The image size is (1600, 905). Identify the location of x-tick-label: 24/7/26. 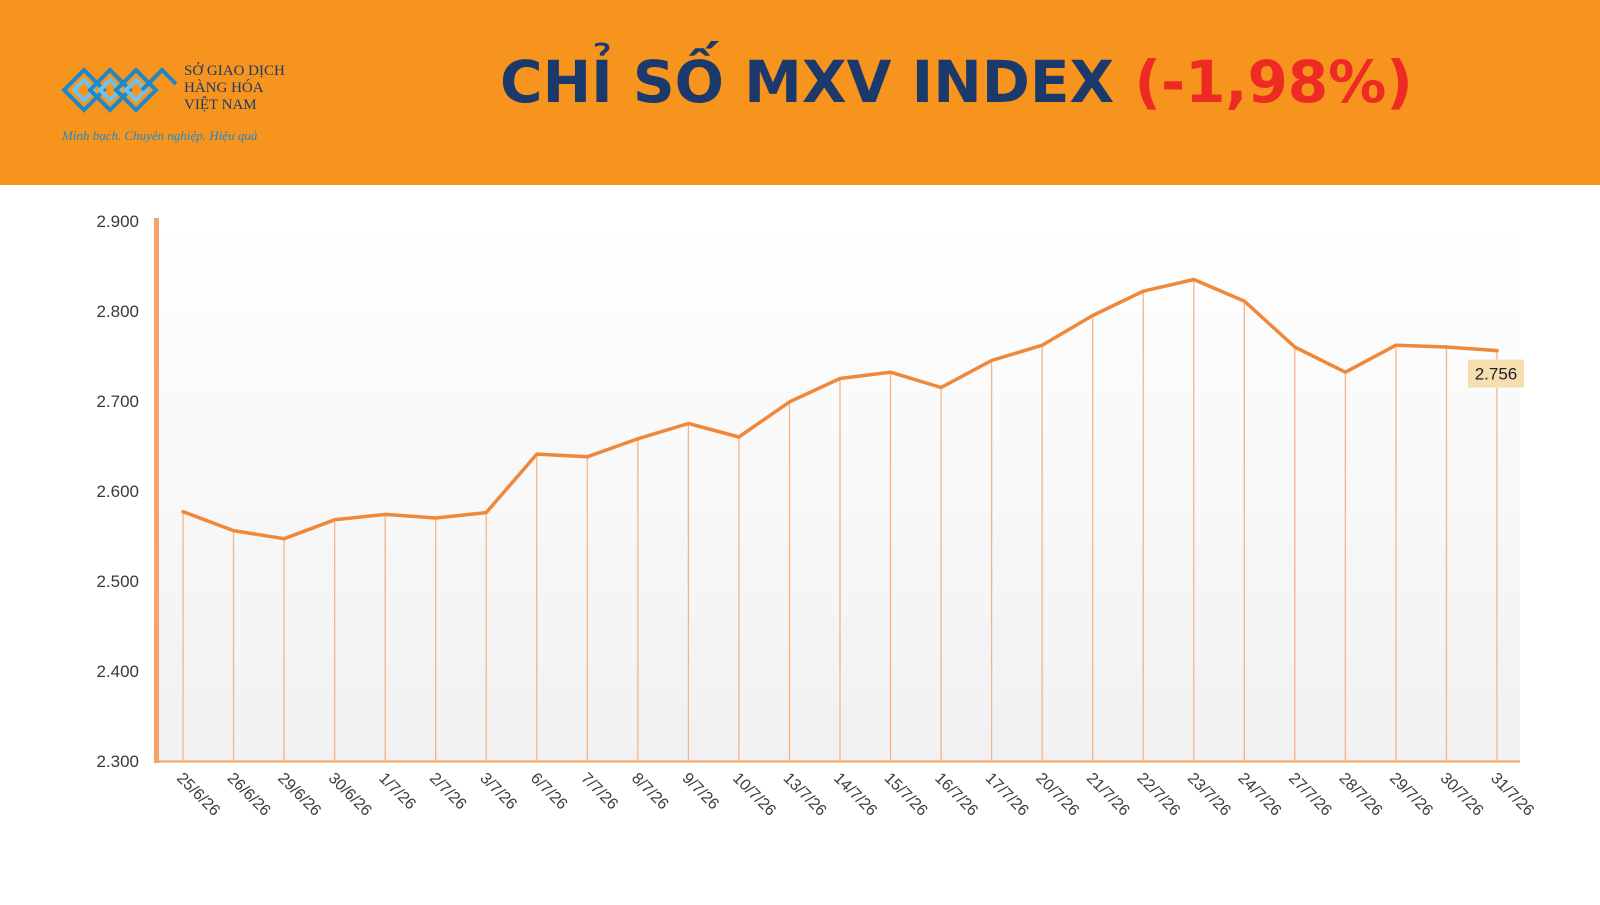
(1259, 795).